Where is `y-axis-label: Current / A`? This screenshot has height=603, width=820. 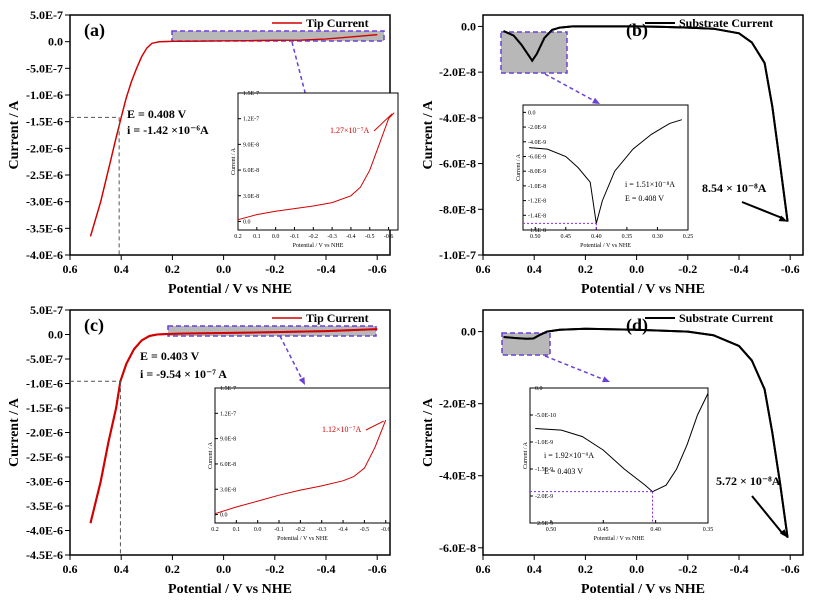 y-axis-label: Current / A is located at coordinates (14, 135).